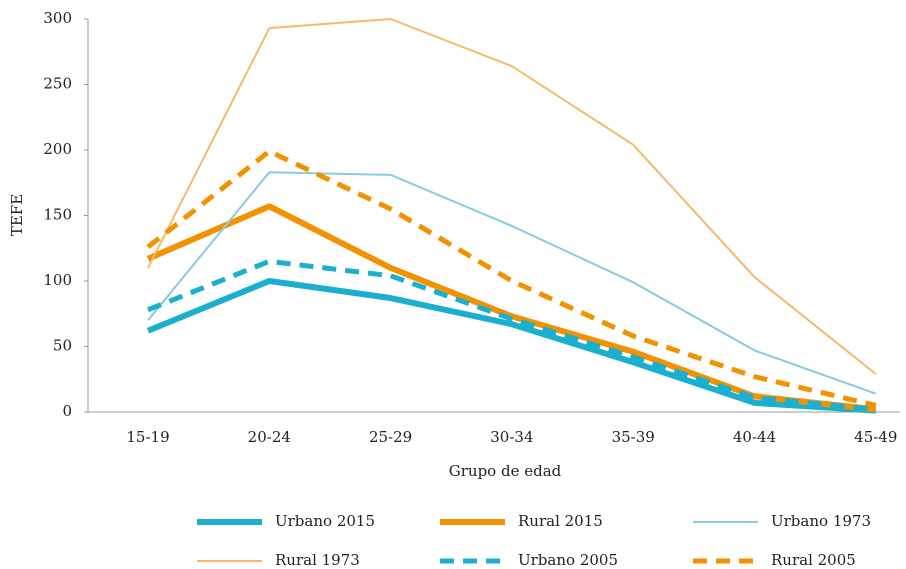  I want to click on y-tick-label: 300, so click(57, 18).